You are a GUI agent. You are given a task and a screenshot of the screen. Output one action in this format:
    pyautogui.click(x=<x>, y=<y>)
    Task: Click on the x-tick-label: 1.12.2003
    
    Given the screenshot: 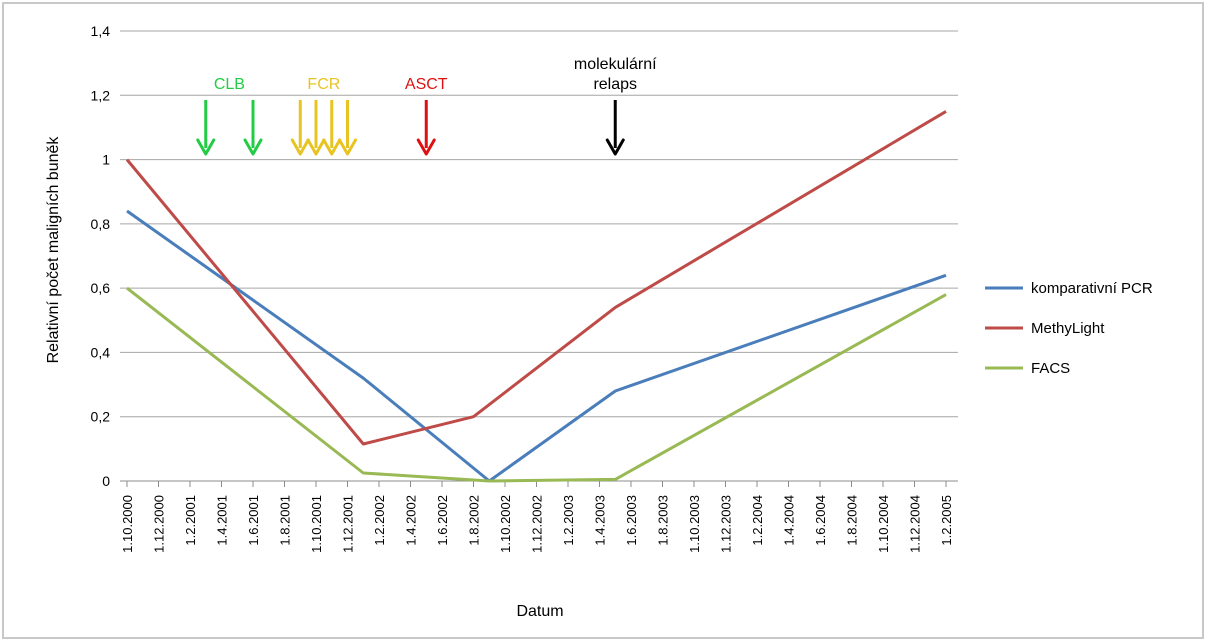 What is the action you would take?
    pyautogui.click(x=726, y=524)
    